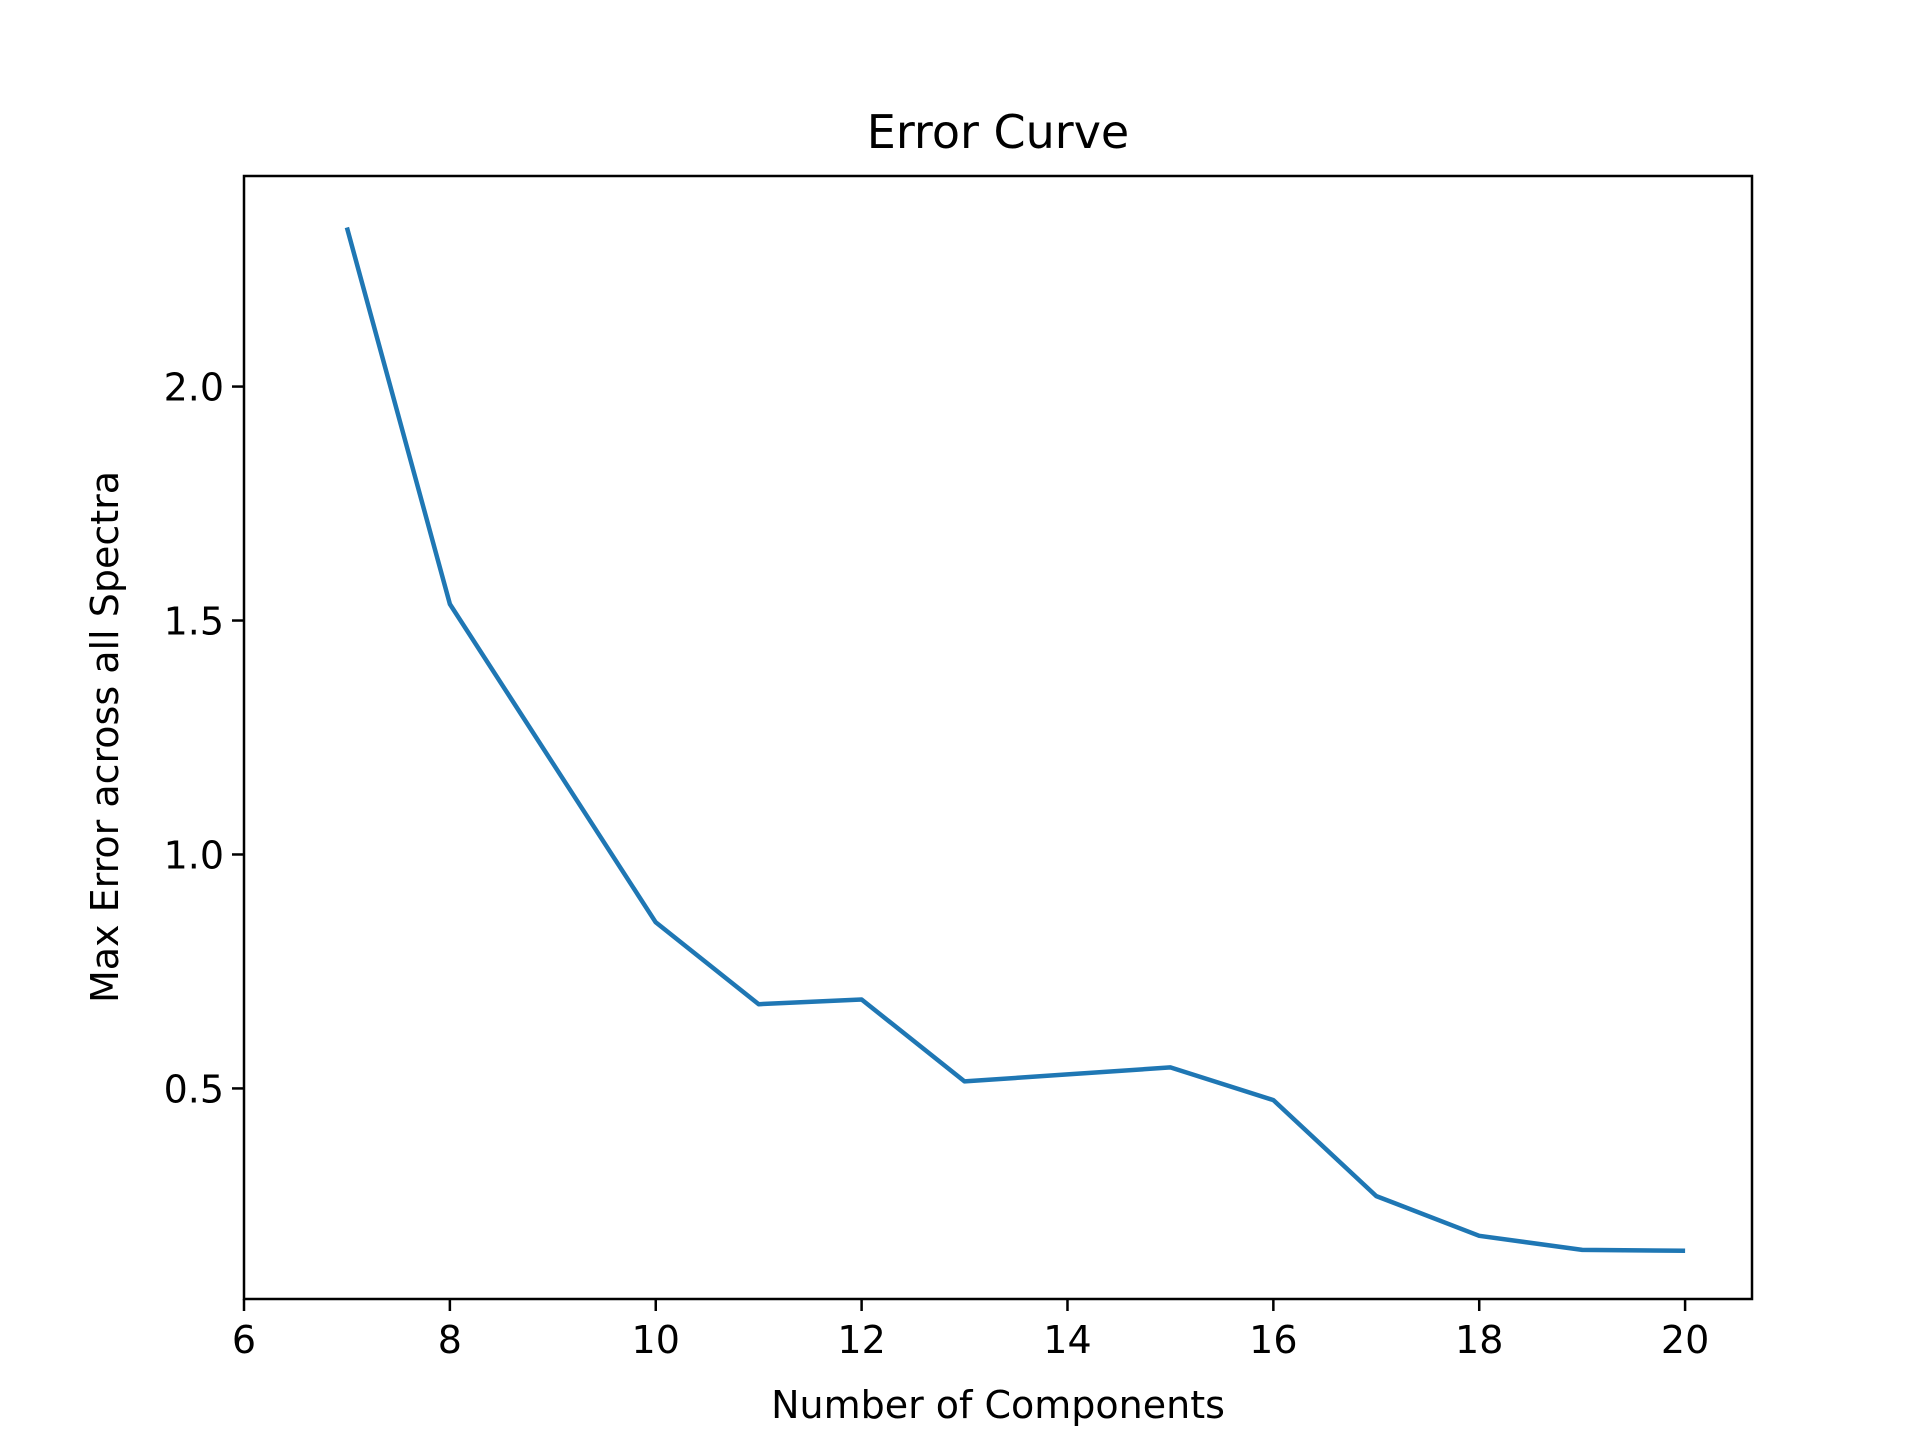  What do you see at coordinates (970, 1330) in the screenshot?
I see `x-axis-ticks: 6 8 10 12 14 16 18 20` at bounding box center [970, 1330].